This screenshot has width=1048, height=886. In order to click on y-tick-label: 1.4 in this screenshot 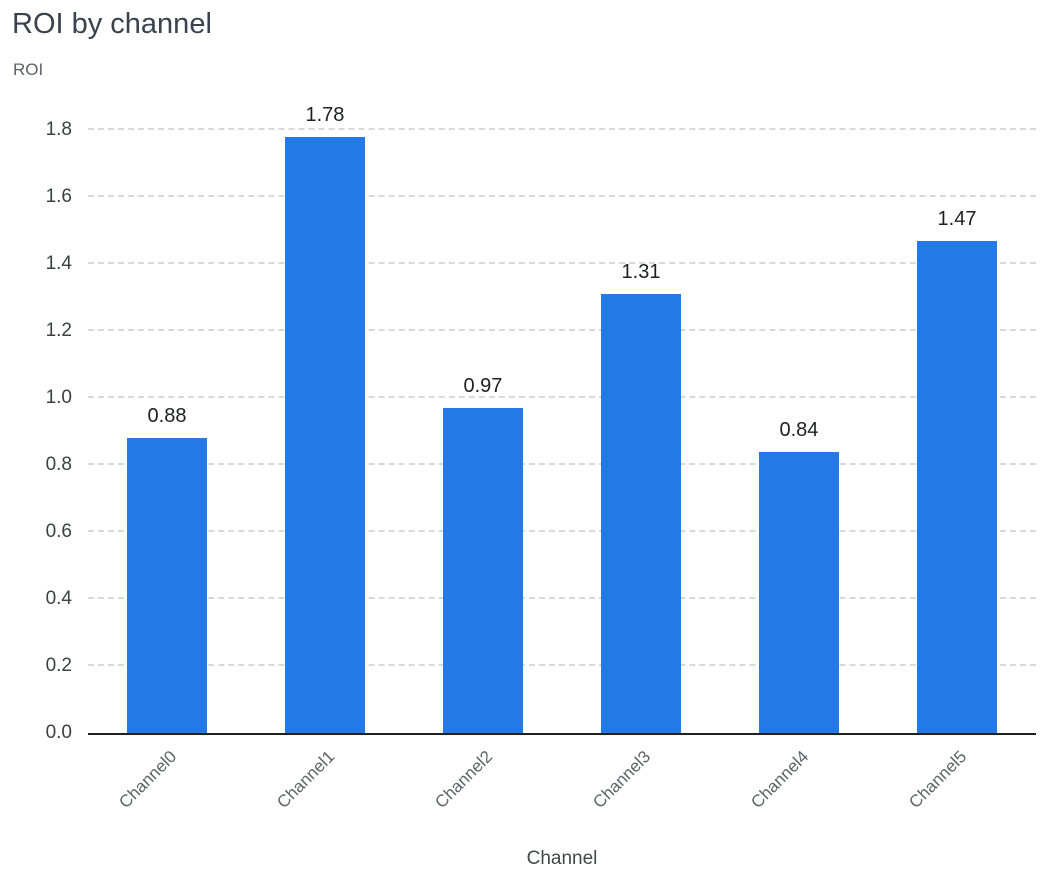, I will do `click(58, 263)`.